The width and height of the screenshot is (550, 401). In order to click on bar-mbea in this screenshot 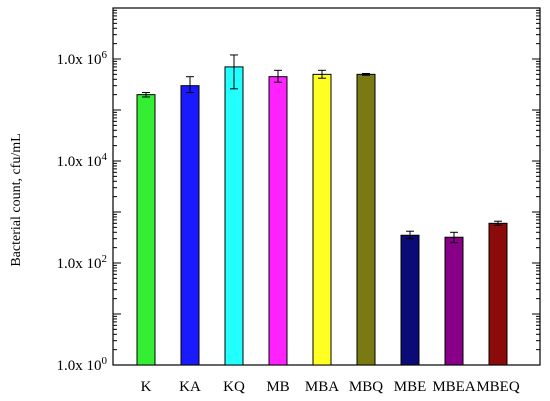, I will do `click(454, 301)`.